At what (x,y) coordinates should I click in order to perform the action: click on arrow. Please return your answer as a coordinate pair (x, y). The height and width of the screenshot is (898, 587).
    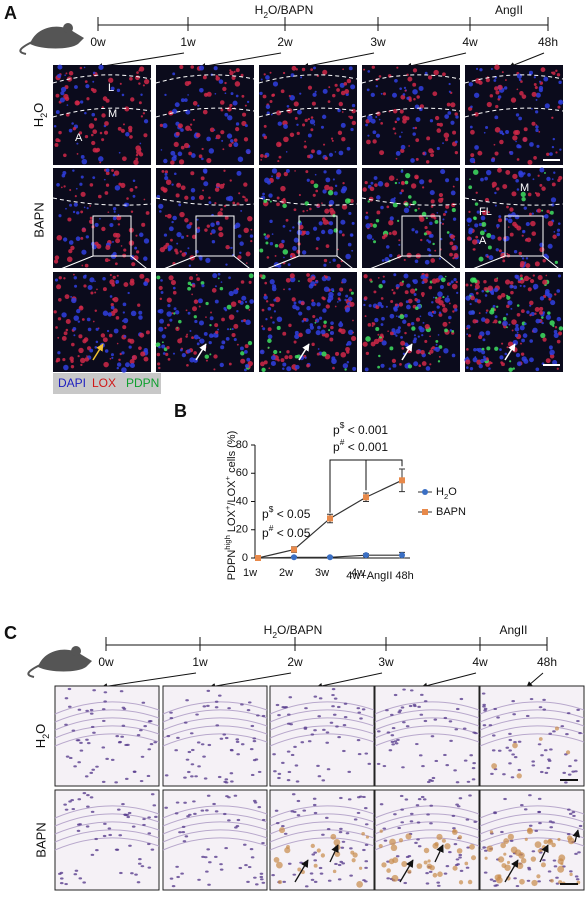
    Looking at the image, I should click on (98, 352).